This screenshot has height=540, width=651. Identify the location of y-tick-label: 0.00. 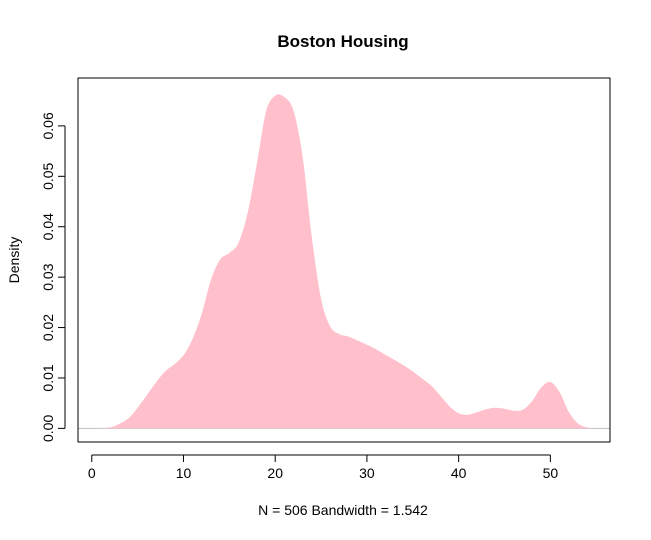
(48, 428).